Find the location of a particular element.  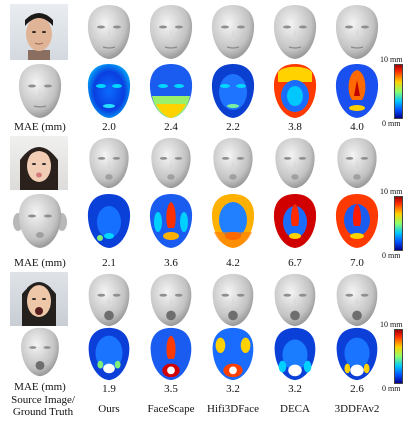

mae-label-1: MAE (mm) is located at coordinates (40, 127).